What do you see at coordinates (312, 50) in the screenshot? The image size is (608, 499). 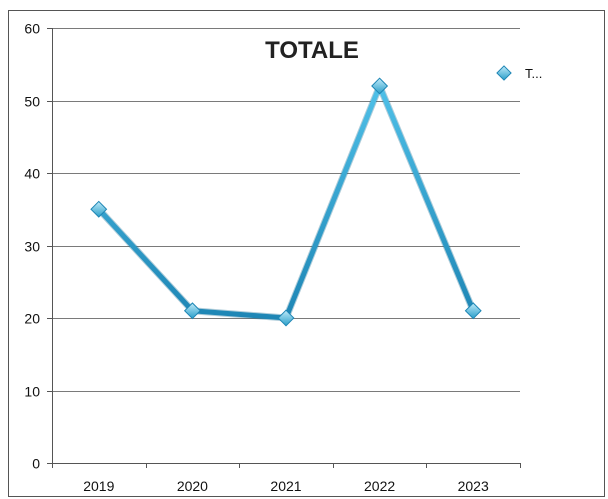 I see `chart-title: TOTALE` at bounding box center [312, 50].